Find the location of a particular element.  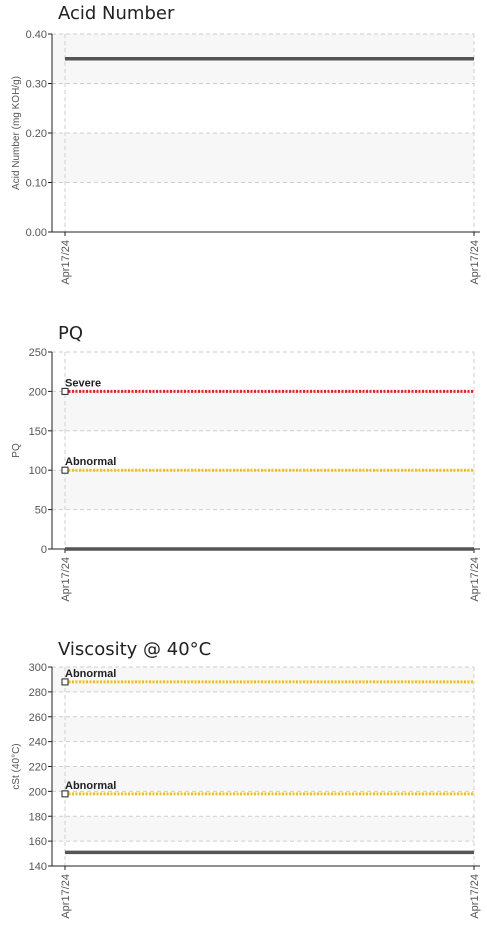

y-axis-label: cSt (40°C) is located at coordinates (16, 766).